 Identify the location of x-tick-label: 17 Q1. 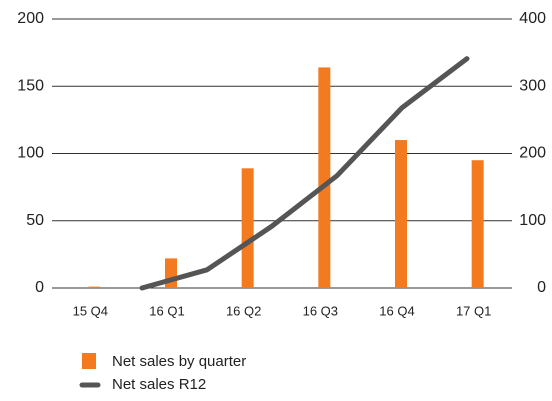
(473, 310).